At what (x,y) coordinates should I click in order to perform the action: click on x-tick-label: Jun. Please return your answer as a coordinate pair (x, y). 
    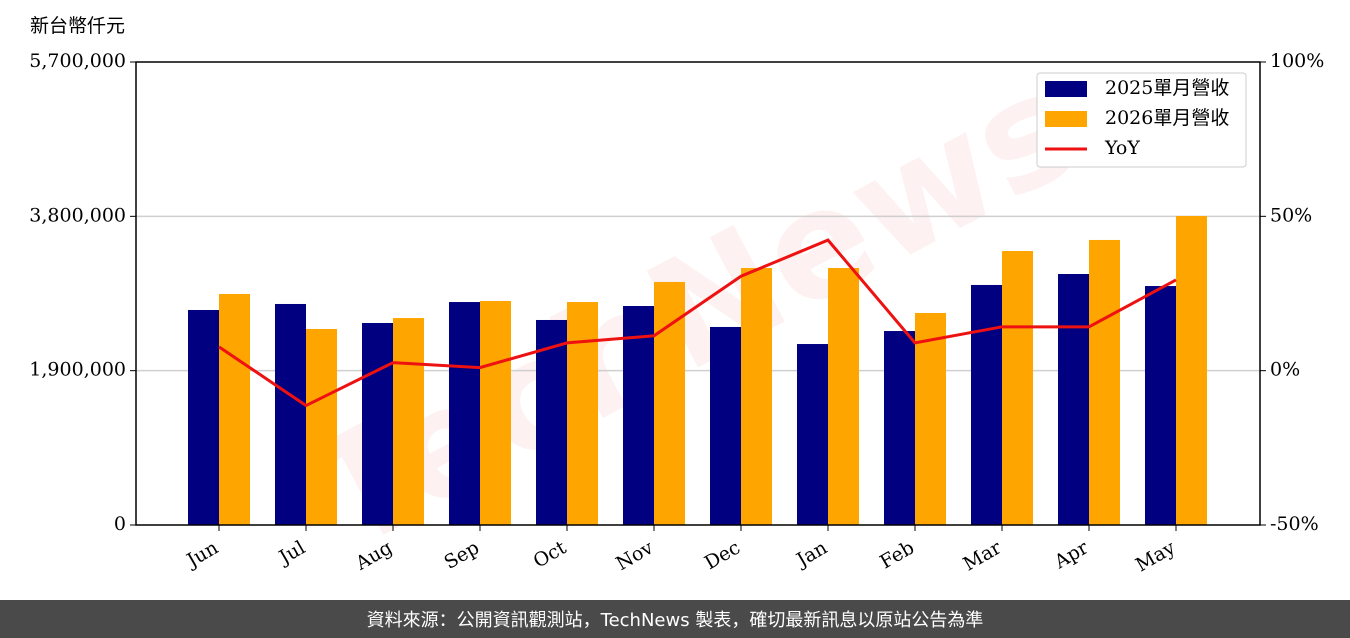
    Looking at the image, I should click on (201, 555).